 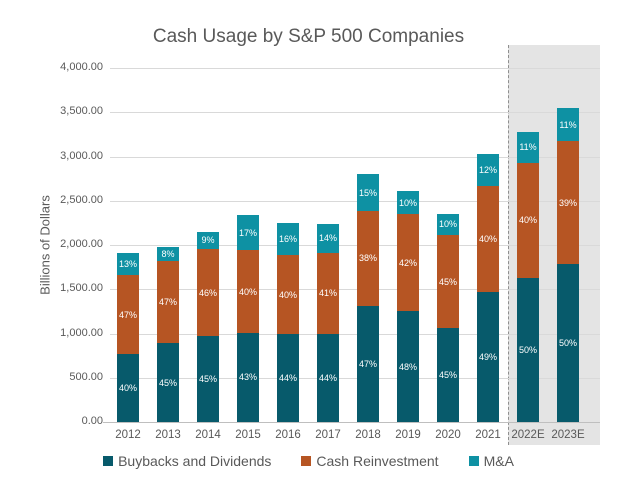 I want to click on bar-segment: 8%, so click(x=168, y=253).